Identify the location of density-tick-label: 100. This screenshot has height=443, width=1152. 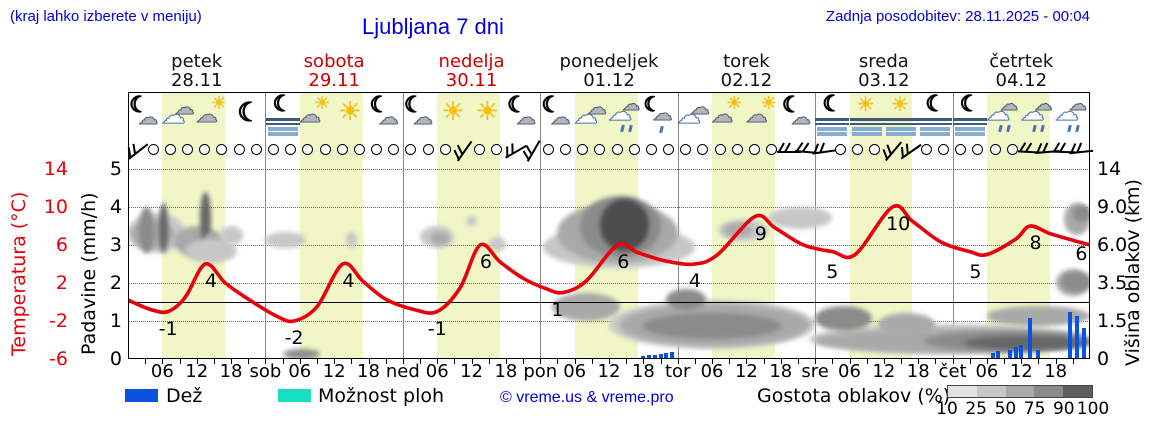
(1093, 409).